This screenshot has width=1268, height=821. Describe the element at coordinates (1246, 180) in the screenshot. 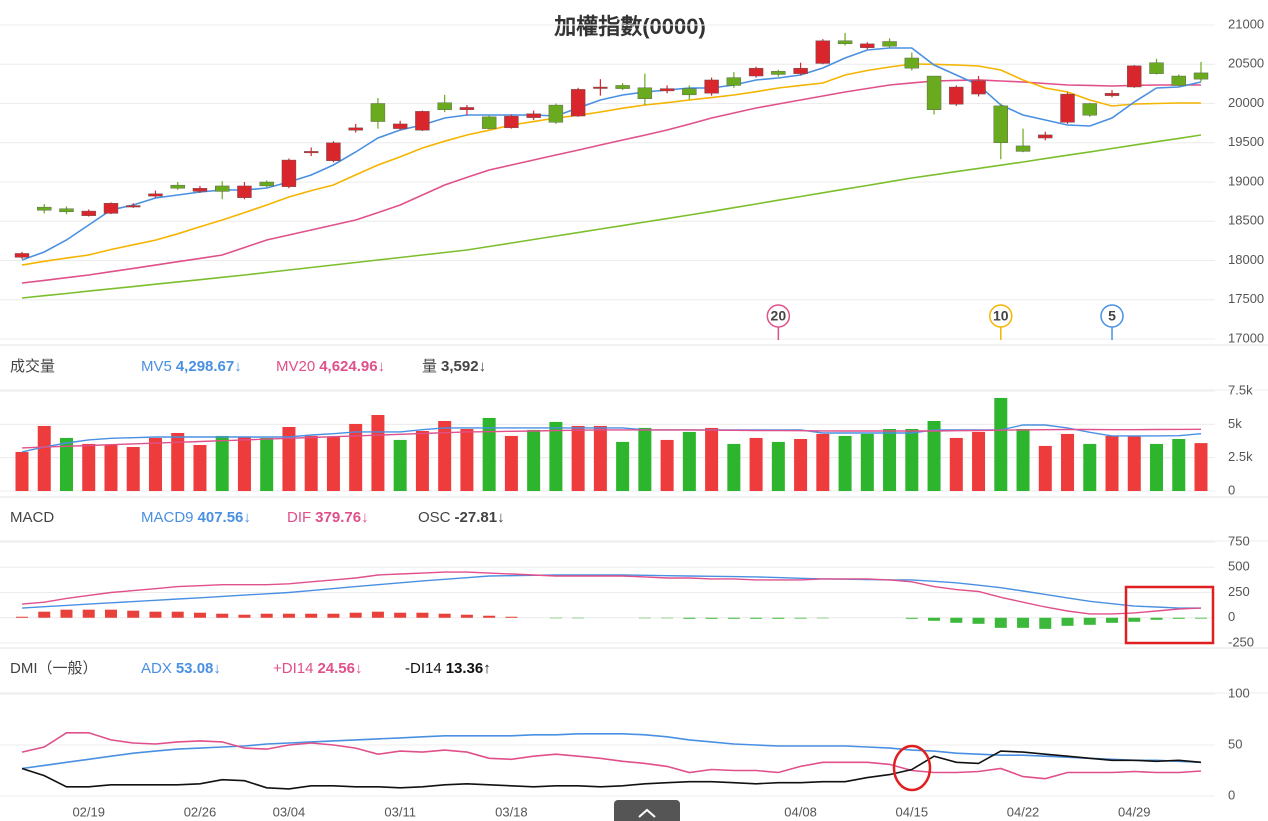

I see `y-tick-label: 19000` at that location.